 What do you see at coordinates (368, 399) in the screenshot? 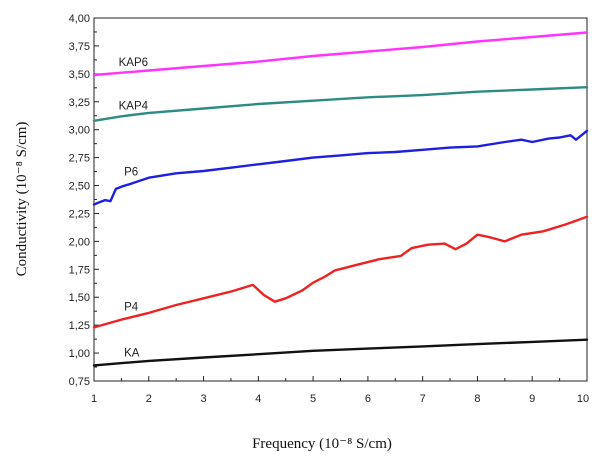
I see `x-tick-label: 6` at bounding box center [368, 399].